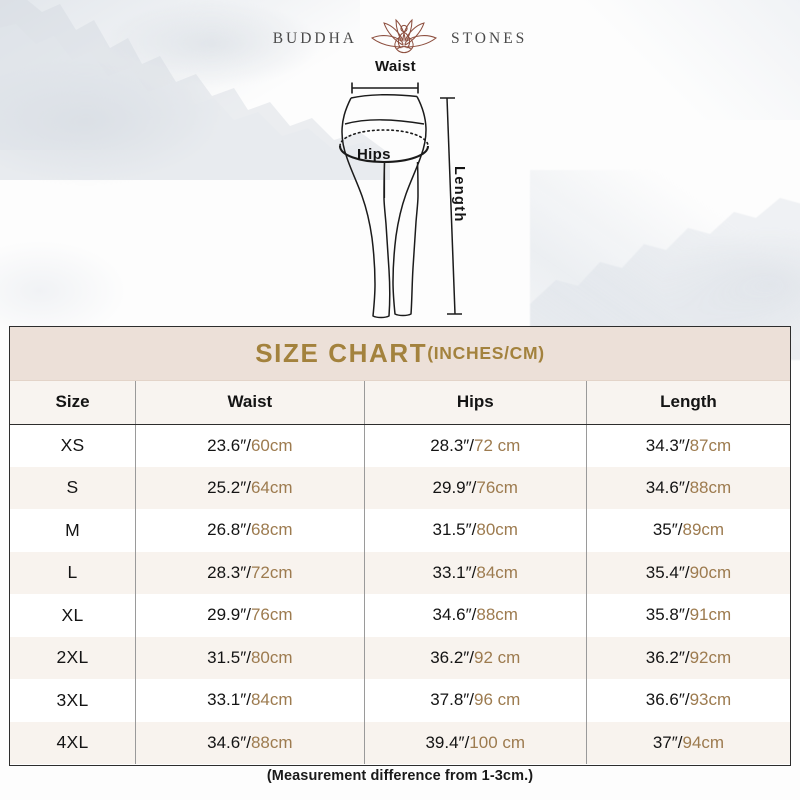 The width and height of the screenshot is (800, 800). Describe the element at coordinates (688, 615) in the screenshot. I see `cell-length: 35.8″/91cm` at that location.